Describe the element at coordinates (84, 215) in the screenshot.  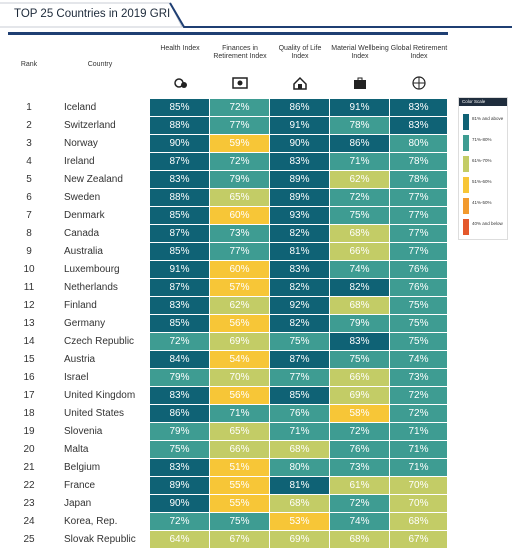
I see `country: Denmark` at that location.